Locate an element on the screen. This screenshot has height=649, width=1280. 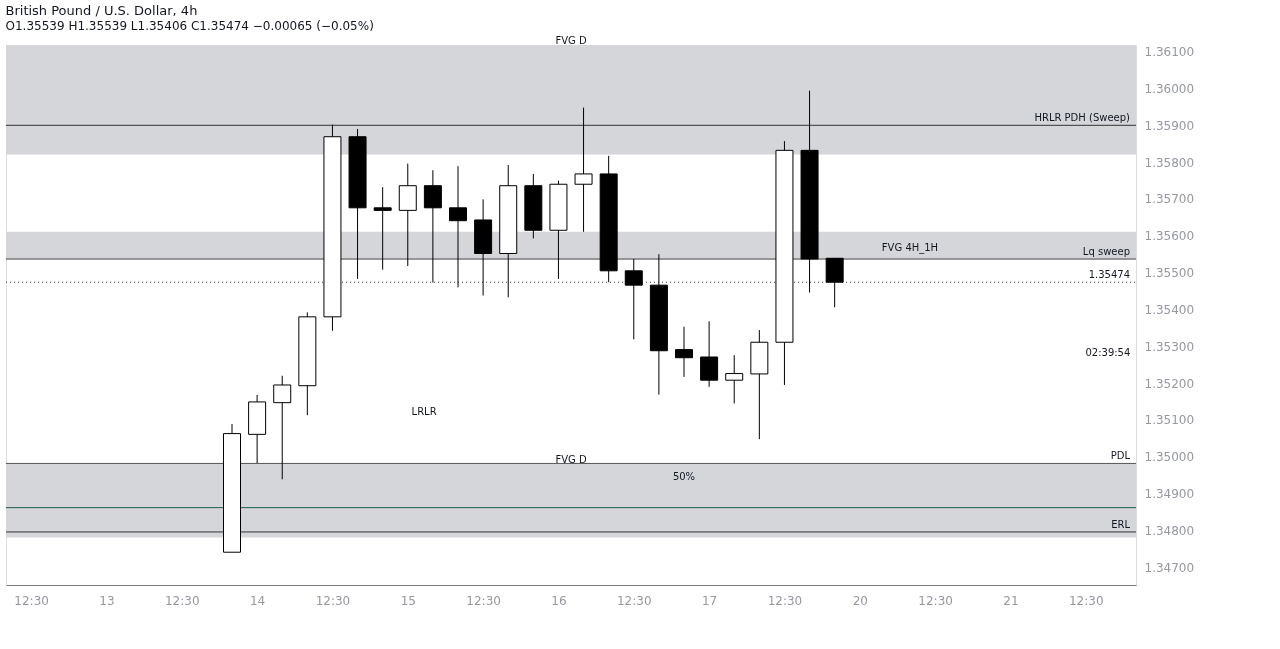
x-tick-label: 13 is located at coordinates (107, 600).